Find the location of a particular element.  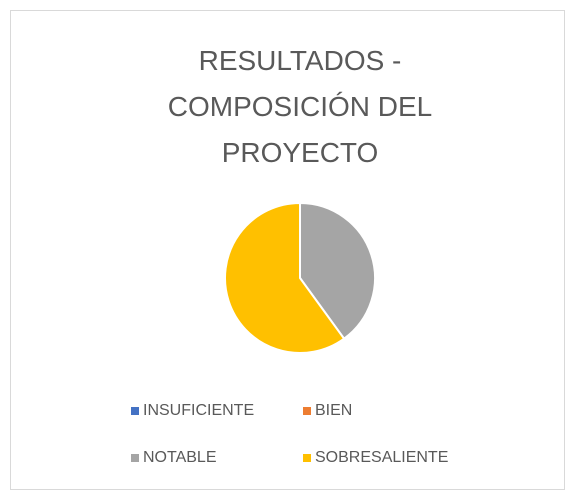

legend-label: NOTABLE is located at coordinates (180, 457).